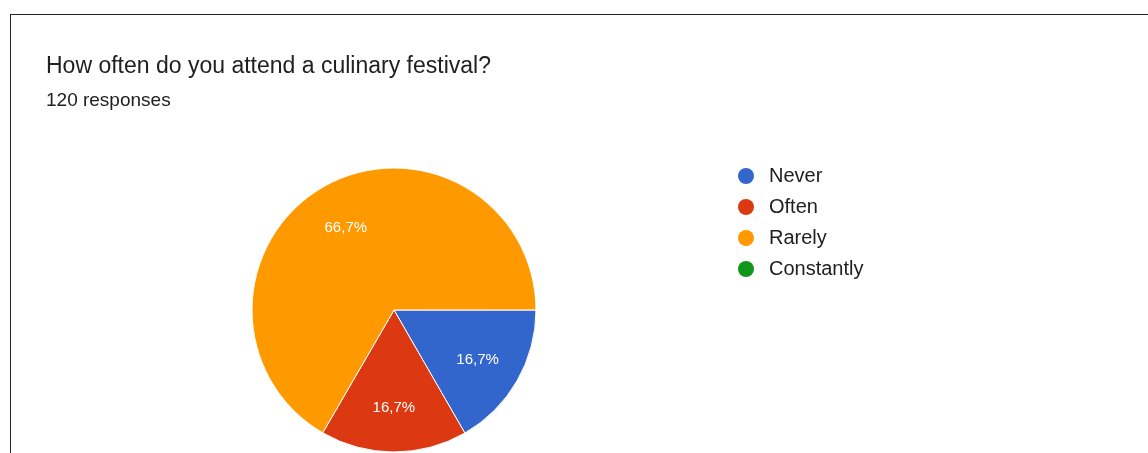  What do you see at coordinates (346, 226) in the screenshot?
I see `data-label: 66,7%` at bounding box center [346, 226].